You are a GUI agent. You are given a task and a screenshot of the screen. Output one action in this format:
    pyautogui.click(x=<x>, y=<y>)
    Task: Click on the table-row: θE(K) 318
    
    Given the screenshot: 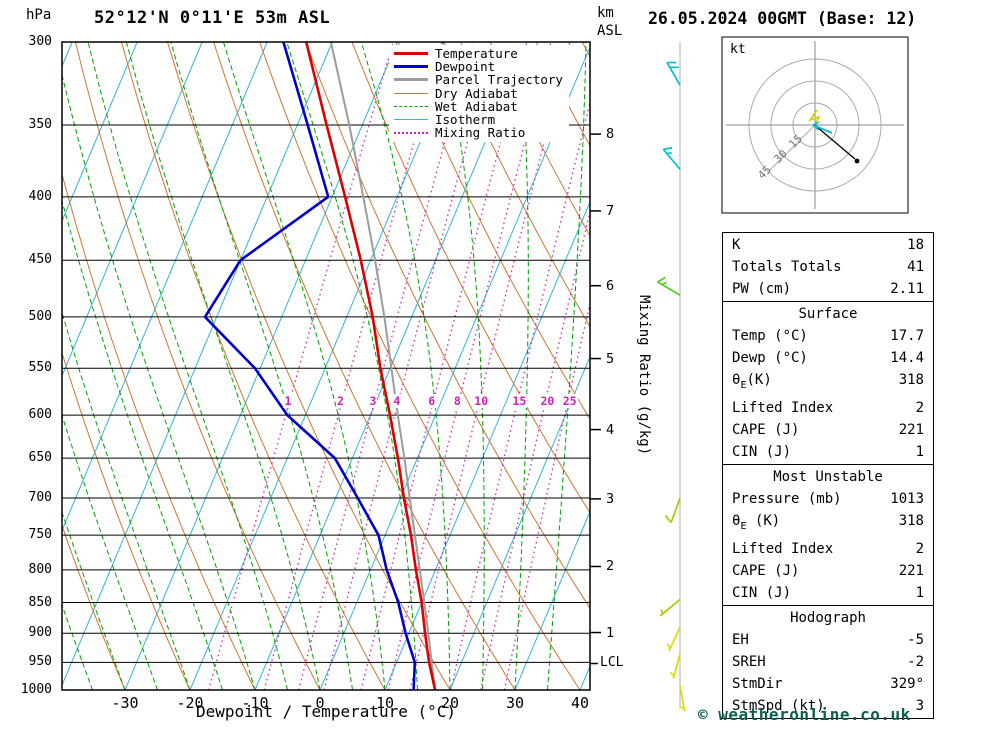 What is the action you would take?
    pyautogui.click(x=828, y=383)
    